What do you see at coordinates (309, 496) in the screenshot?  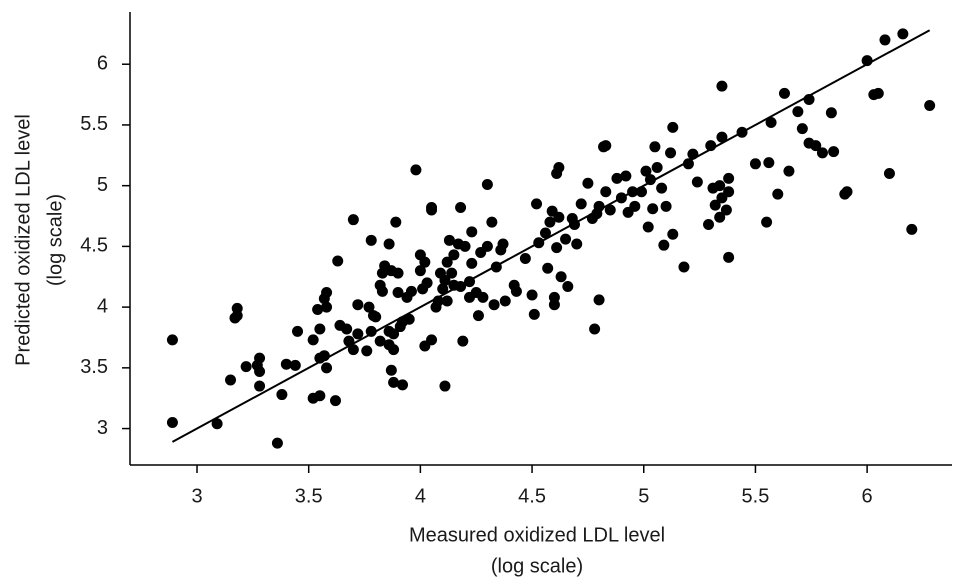 I see `x-tick-label: 3.5` at bounding box center [309, 496].